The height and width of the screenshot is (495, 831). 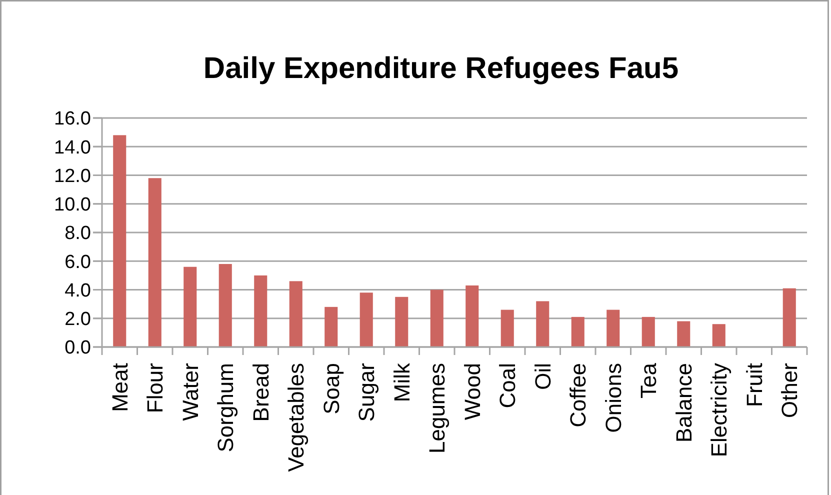 I want to click on x-tick-label: Electricity, so click(x=719, y=410).